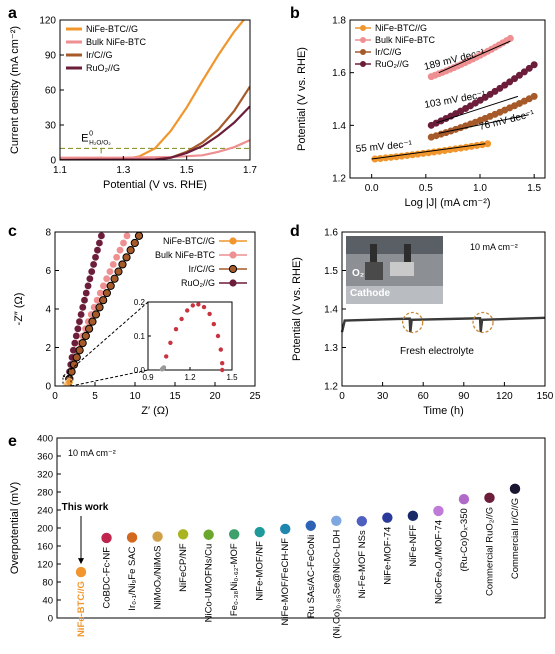  What do you see at coordinates (384, 147) in the screenshot?
I see `slope-annotation: 55 mV dec⁻¹` at bounding box center [384, 147].